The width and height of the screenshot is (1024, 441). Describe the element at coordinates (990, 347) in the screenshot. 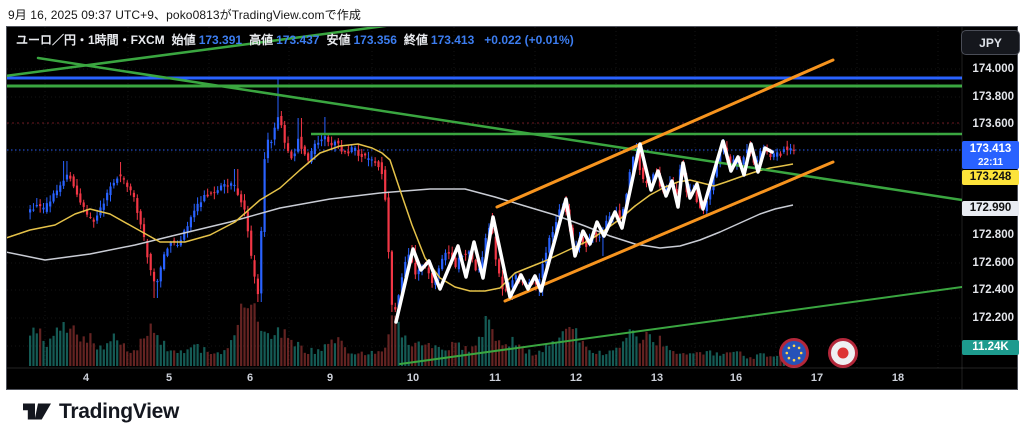

I see `volume-badge: 11.24K` at that location.